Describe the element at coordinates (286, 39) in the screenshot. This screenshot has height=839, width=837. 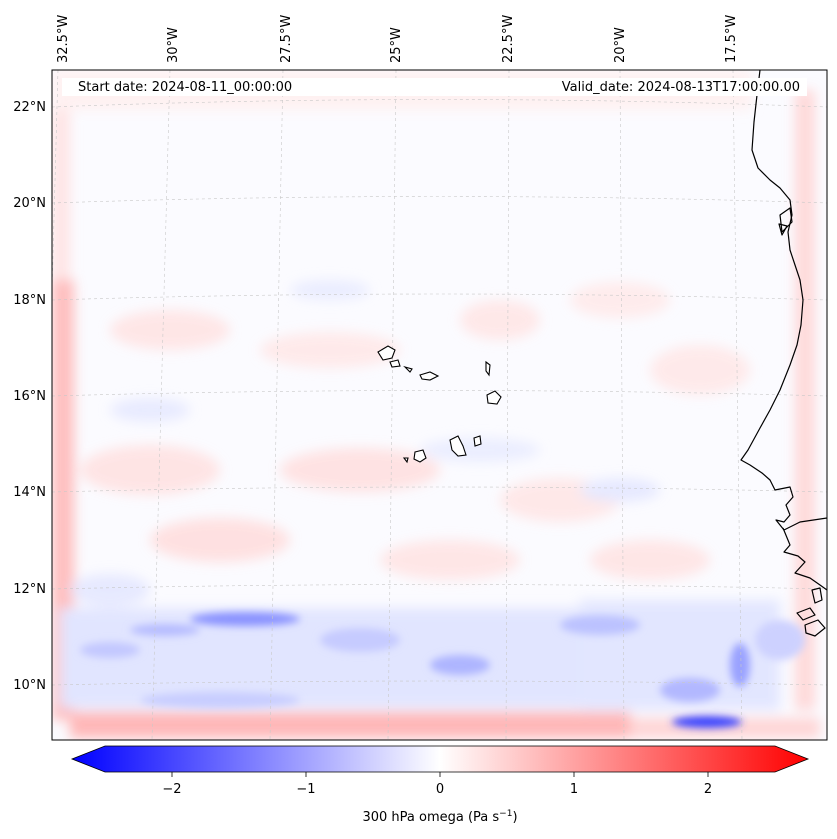
I see `lon-label: 27.5°W` at that location.